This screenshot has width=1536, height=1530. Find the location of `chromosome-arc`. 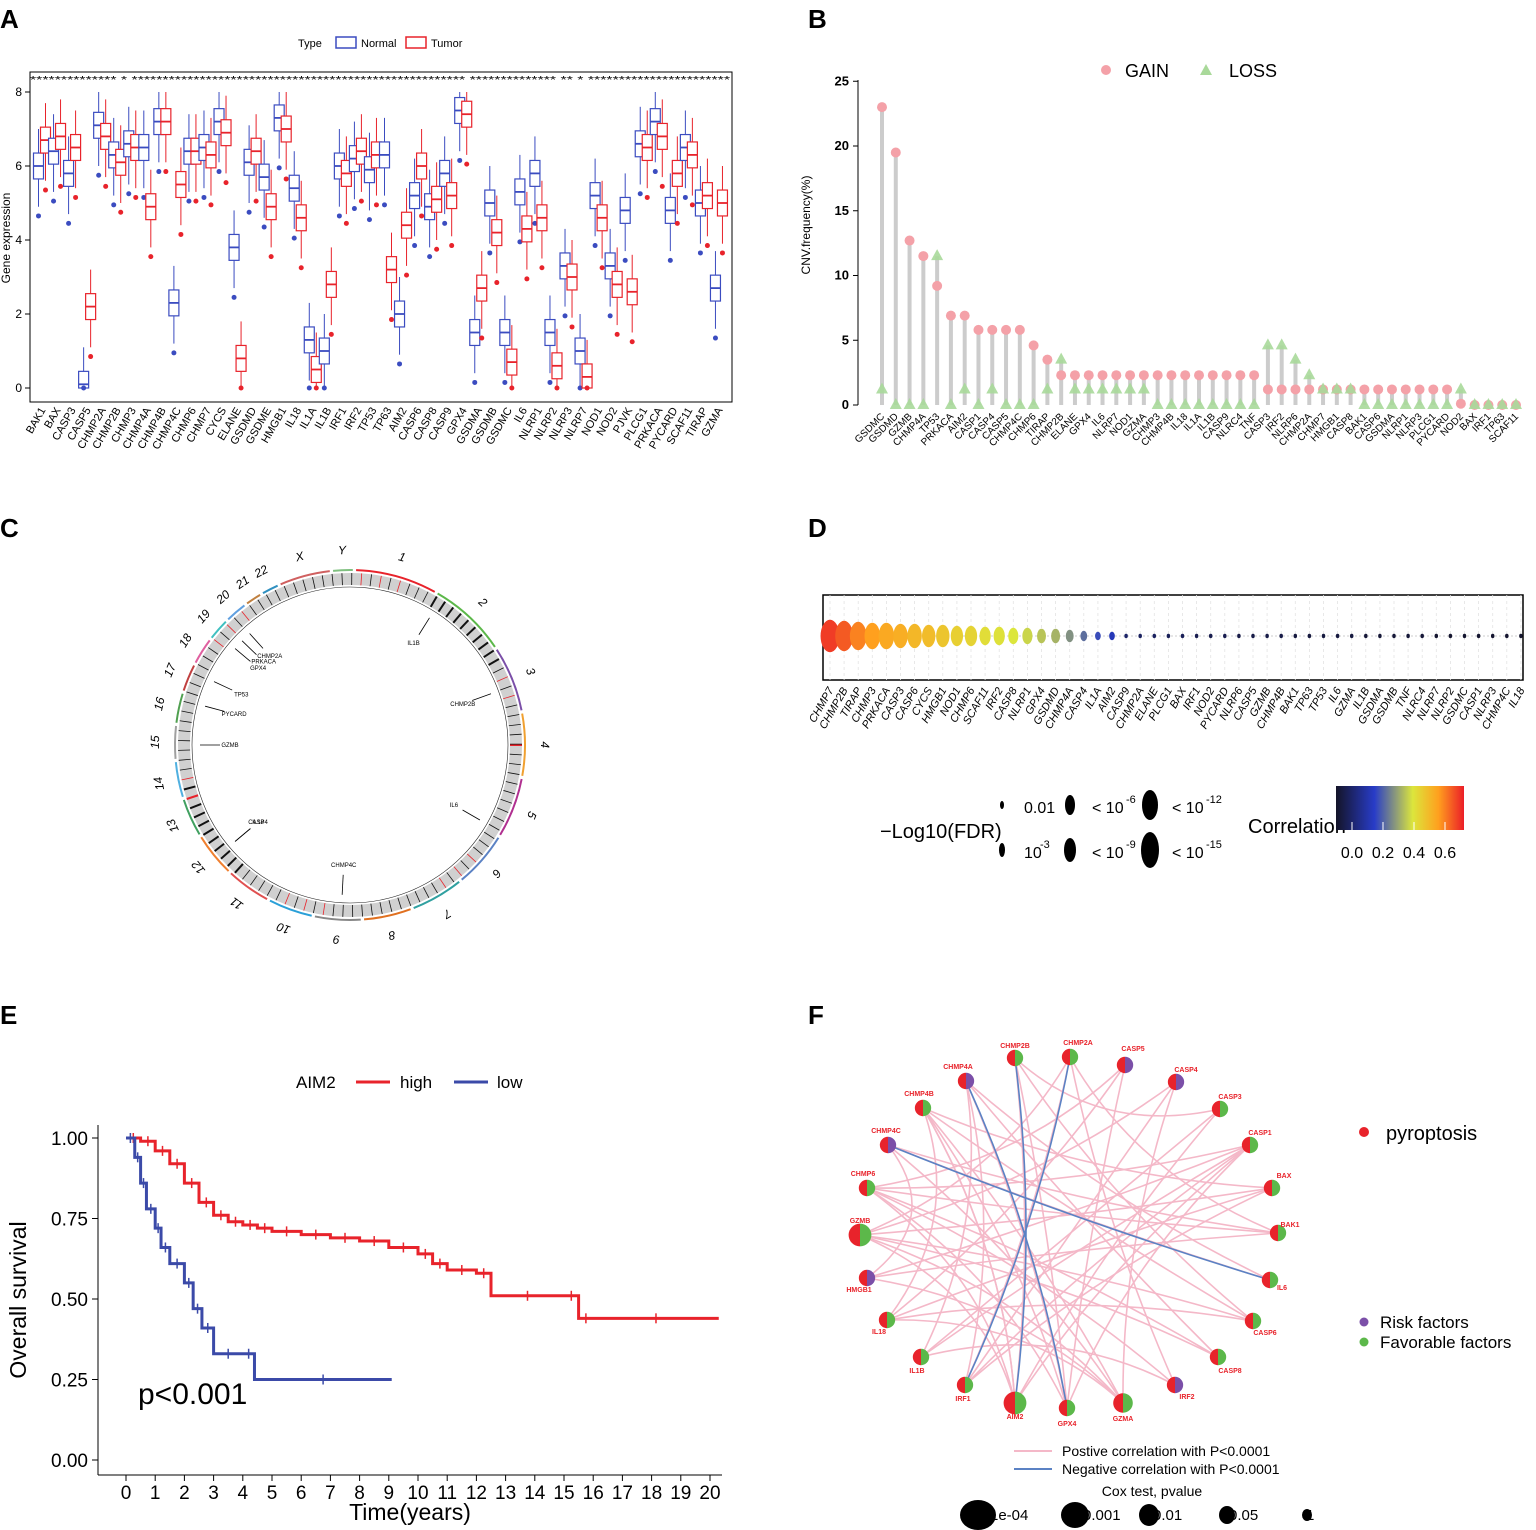

chromosome-arc is located at coordinates (480, 859).